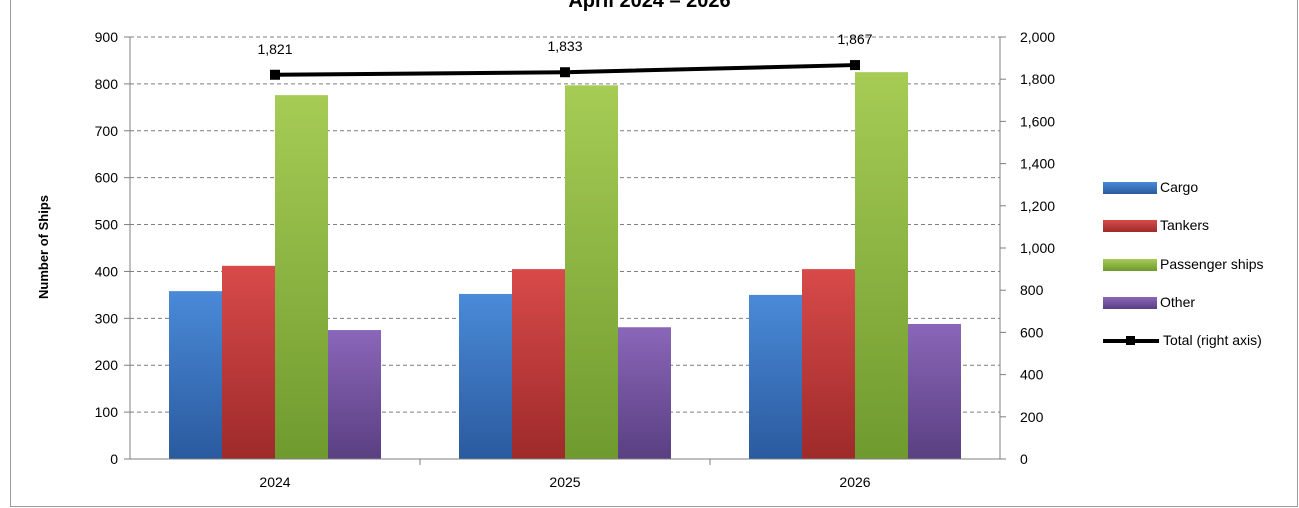 The width and height of the screenshot is (1299, 508). What do you see at coordinates (591, 272) in the screenshot?
I see `bar-passenger-ships-2025` at bounding box center [591, 272].